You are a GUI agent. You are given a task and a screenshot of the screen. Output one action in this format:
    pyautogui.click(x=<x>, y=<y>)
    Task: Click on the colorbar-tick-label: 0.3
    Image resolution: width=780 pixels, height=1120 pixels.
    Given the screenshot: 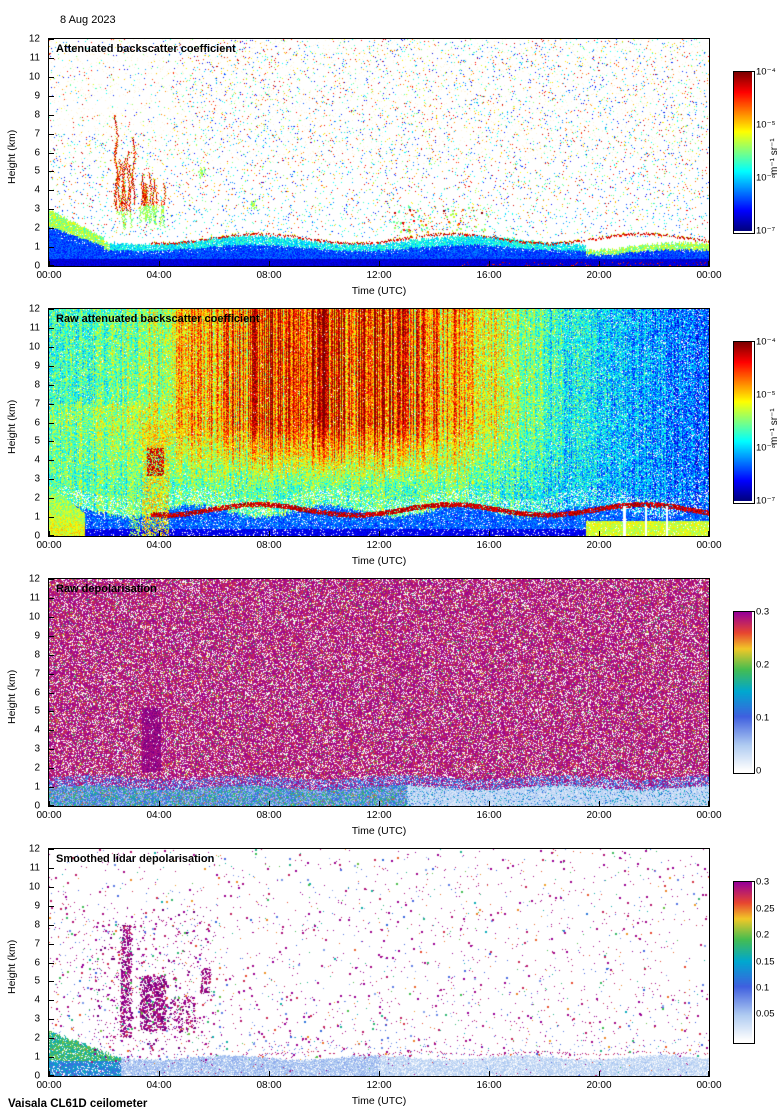 What is the action you would take?
    pyautogui.click(x=763, y=612)
    